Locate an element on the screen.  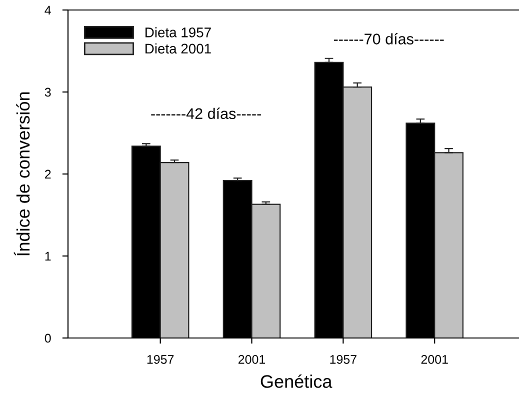
y-tick-label: 2 is located at coordinates (48, 174).